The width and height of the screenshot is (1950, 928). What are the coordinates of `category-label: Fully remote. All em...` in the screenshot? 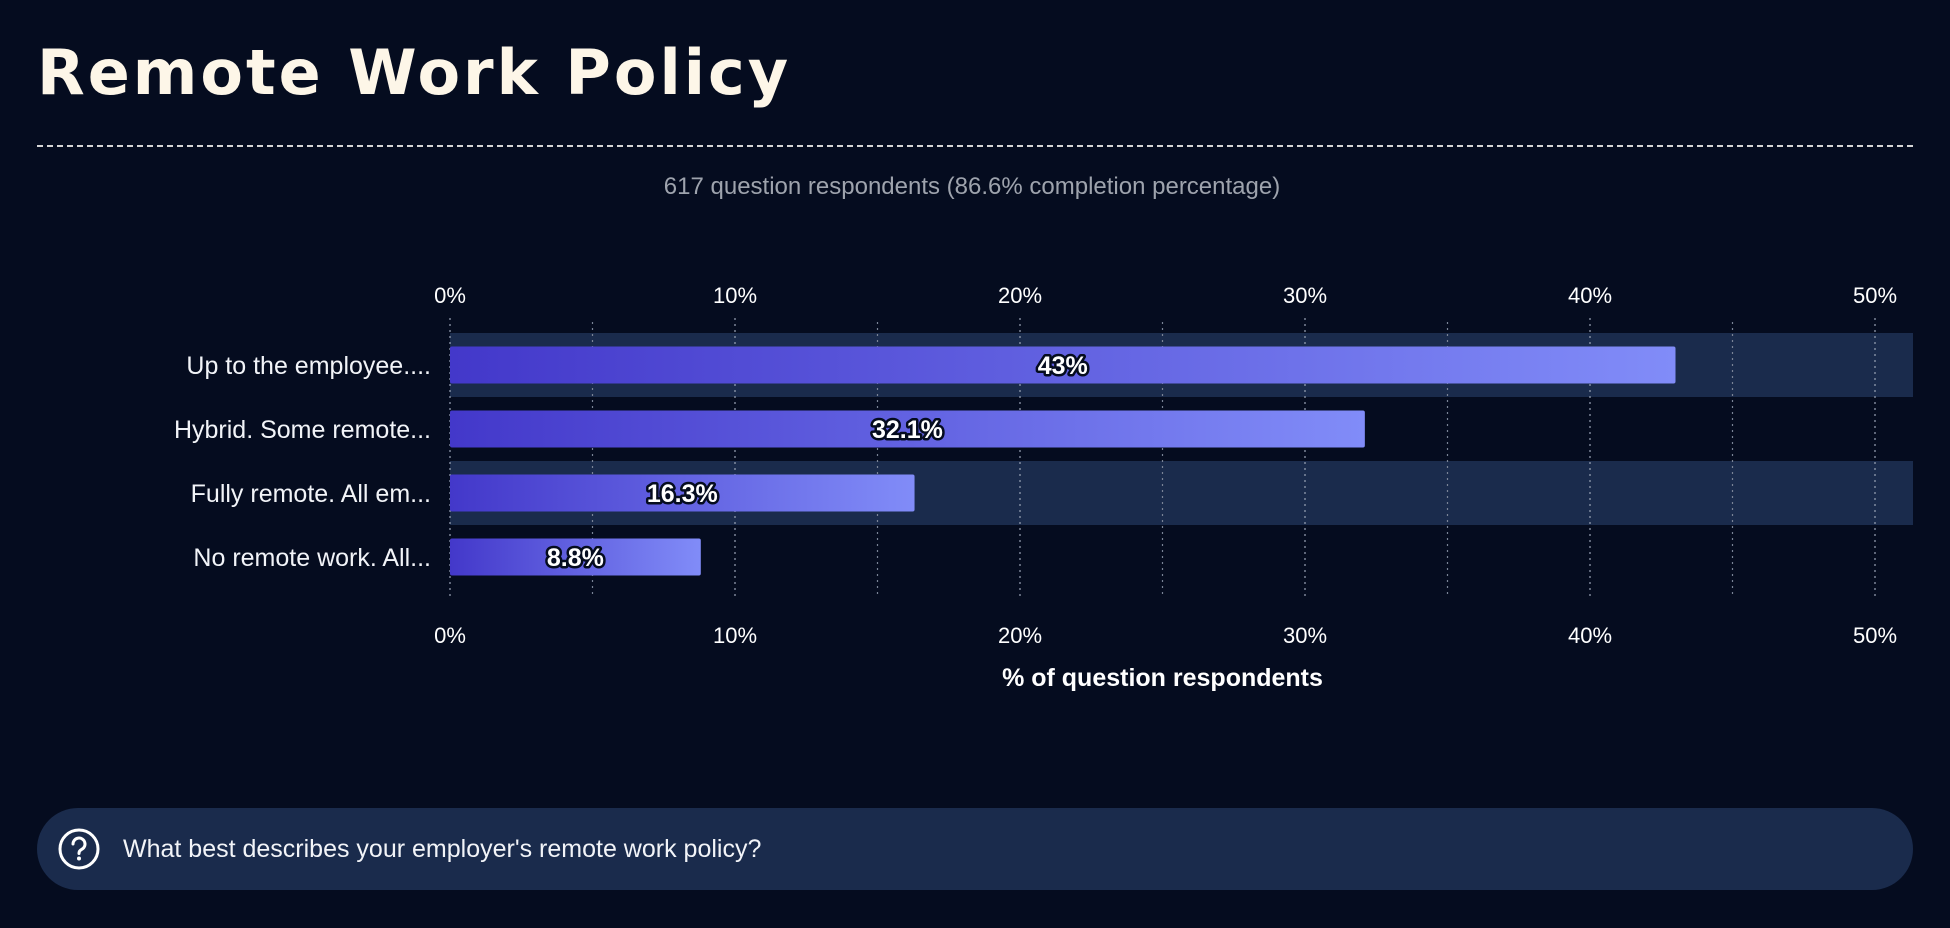 It's located at (311, 494).